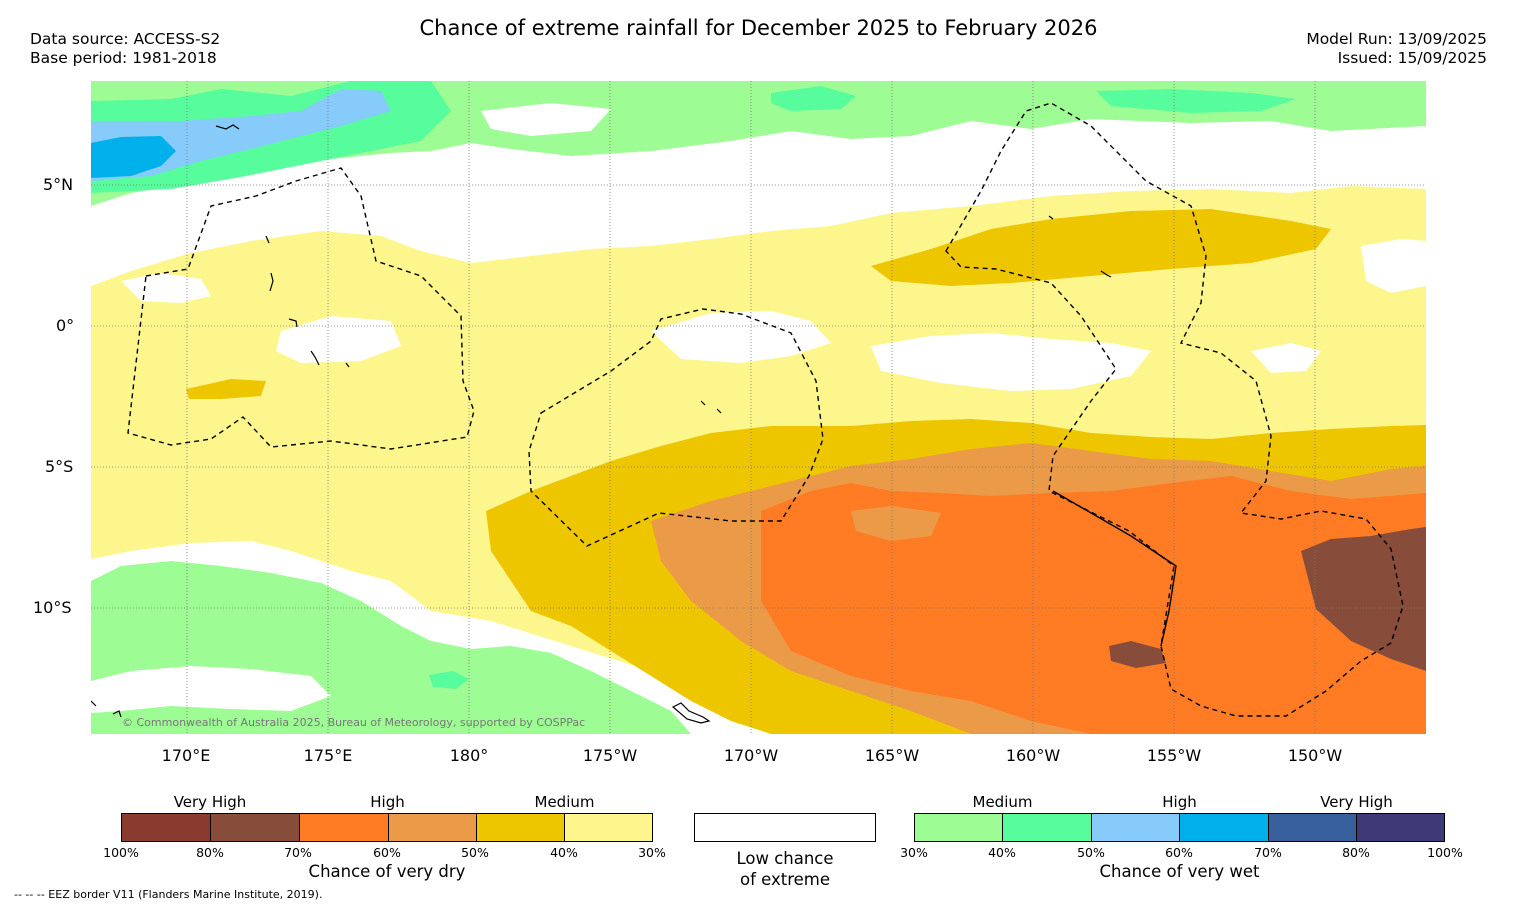 The width and height of the screenshot is (1517, 908). Describe the element at coordinates (1196, 101) in the screenshot. I see `wet-medium2-patch-b` at that location.